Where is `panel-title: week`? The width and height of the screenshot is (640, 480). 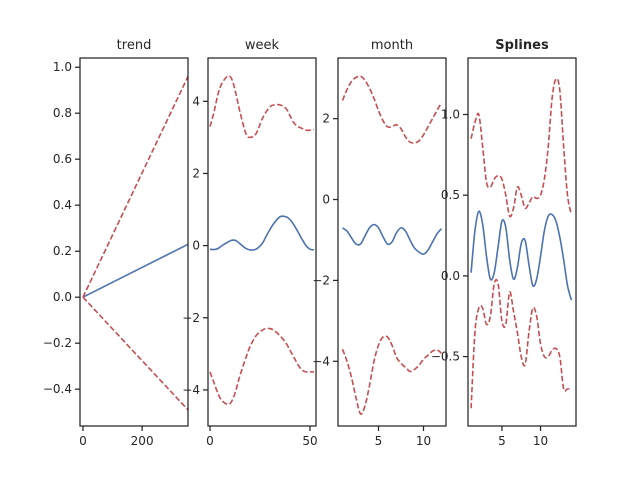 panel-title: week is located at coordinates (262, 45).